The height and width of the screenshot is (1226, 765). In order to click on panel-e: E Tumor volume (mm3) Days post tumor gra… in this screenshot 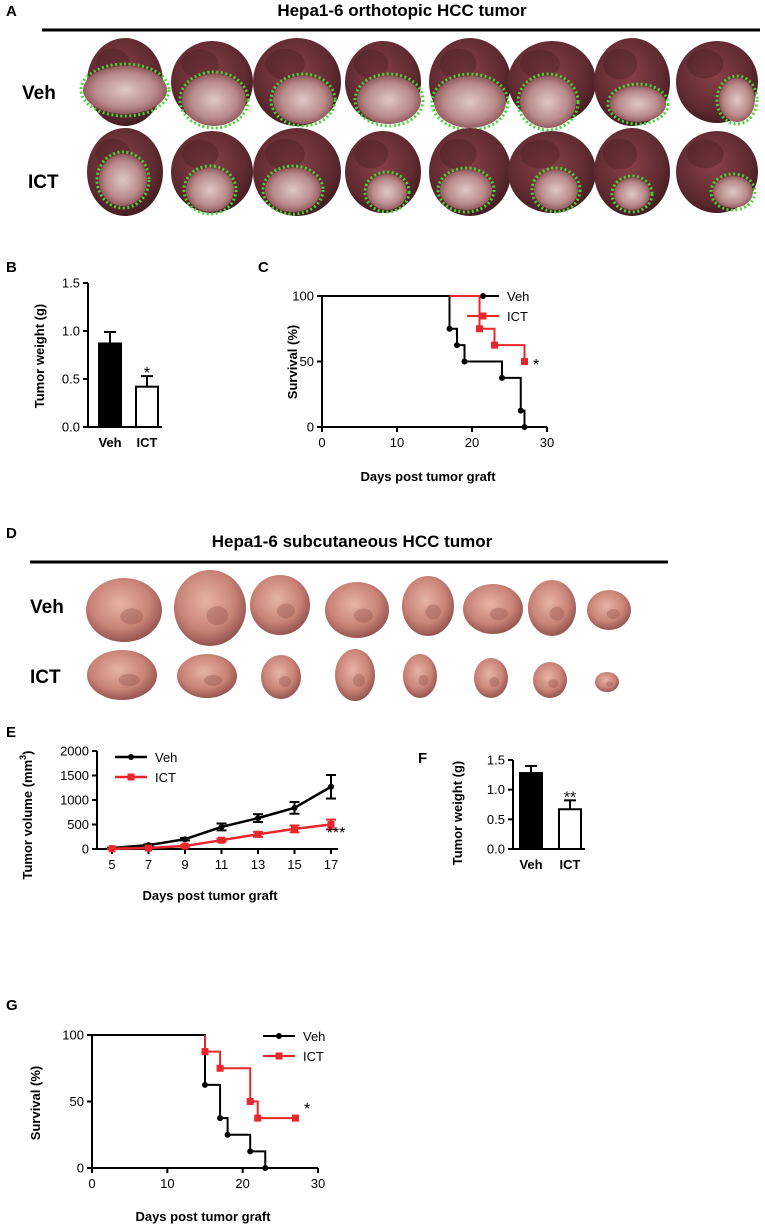, I will do `click(175, 813)`.